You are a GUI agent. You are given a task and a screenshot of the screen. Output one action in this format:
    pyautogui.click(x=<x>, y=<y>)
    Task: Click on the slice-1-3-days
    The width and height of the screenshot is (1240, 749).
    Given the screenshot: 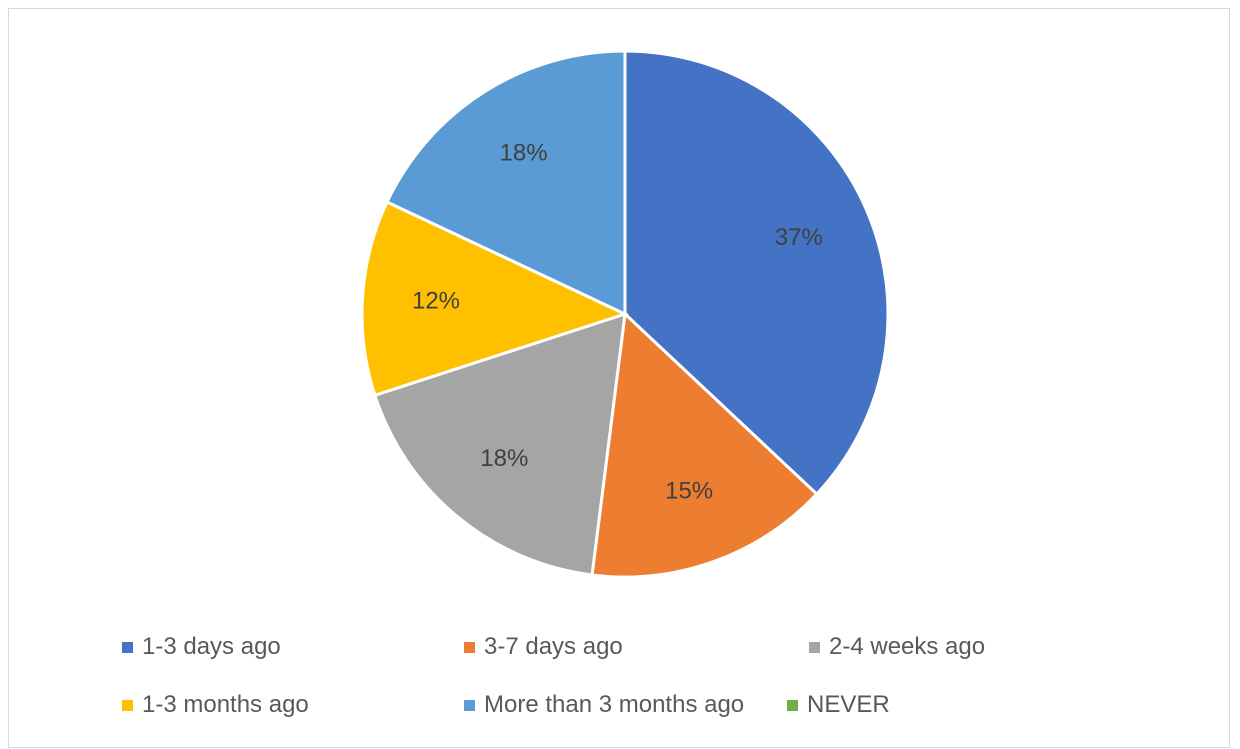 What is the action you would take?
    pyautogui.click(x=756, y=273)
    